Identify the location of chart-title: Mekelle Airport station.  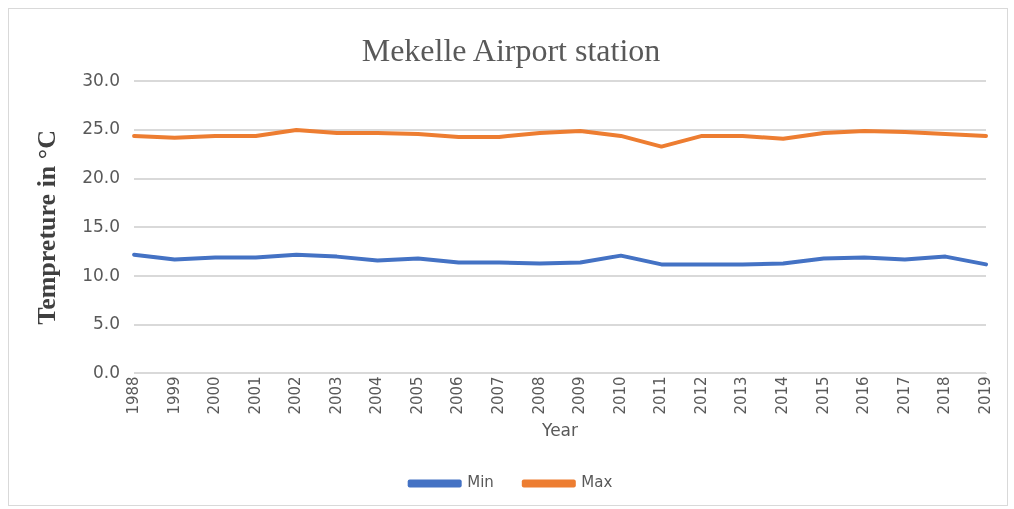
(511, 49).